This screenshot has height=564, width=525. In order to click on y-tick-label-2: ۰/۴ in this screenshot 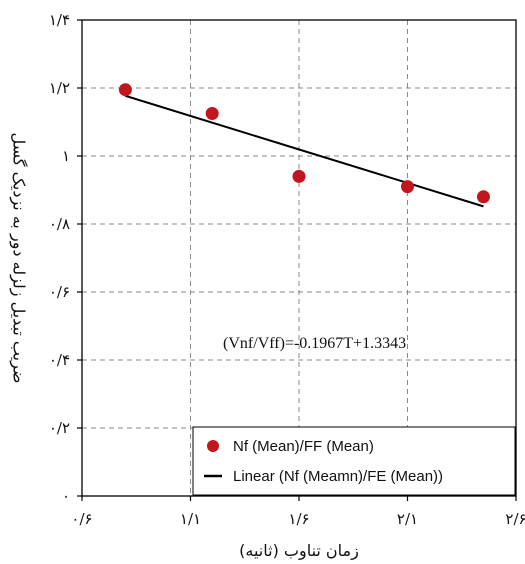, I will do `click(59, 360)`.